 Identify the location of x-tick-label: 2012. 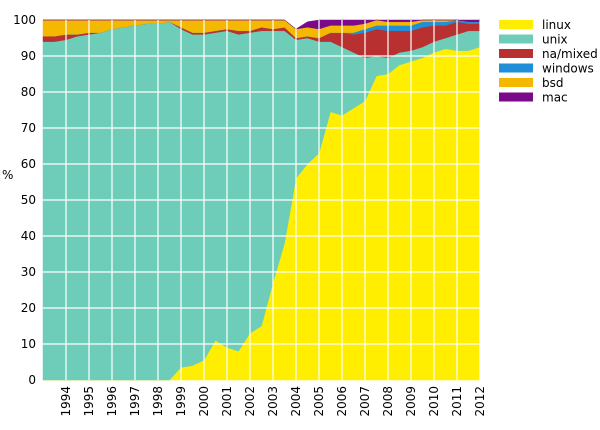
(480, 401).